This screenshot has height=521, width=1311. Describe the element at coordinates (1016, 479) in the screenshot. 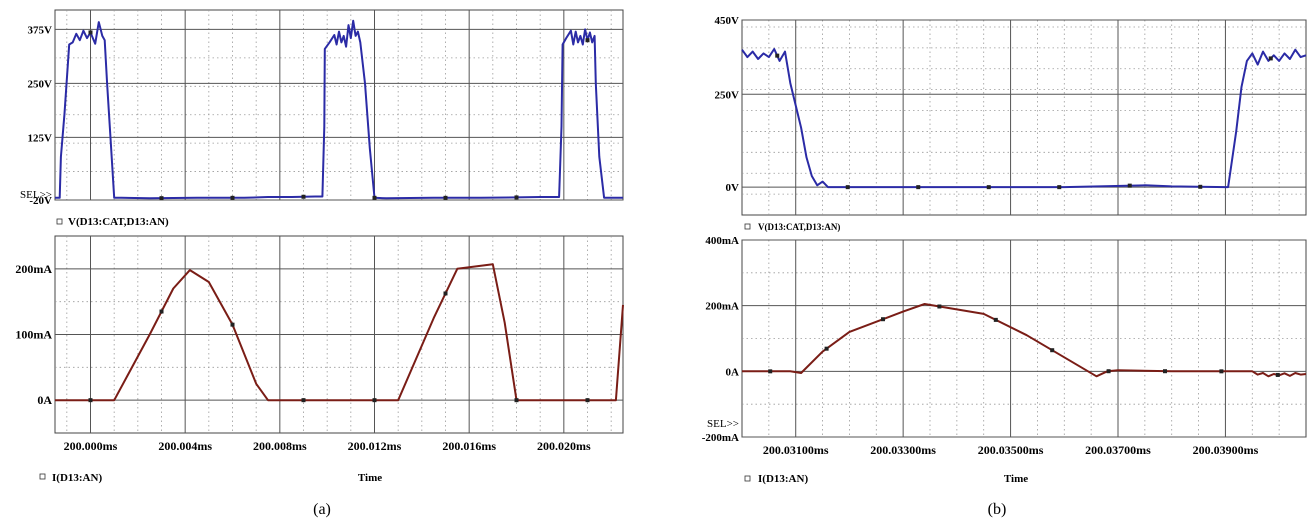

I see `panel-b-time-label: Time` at that location.